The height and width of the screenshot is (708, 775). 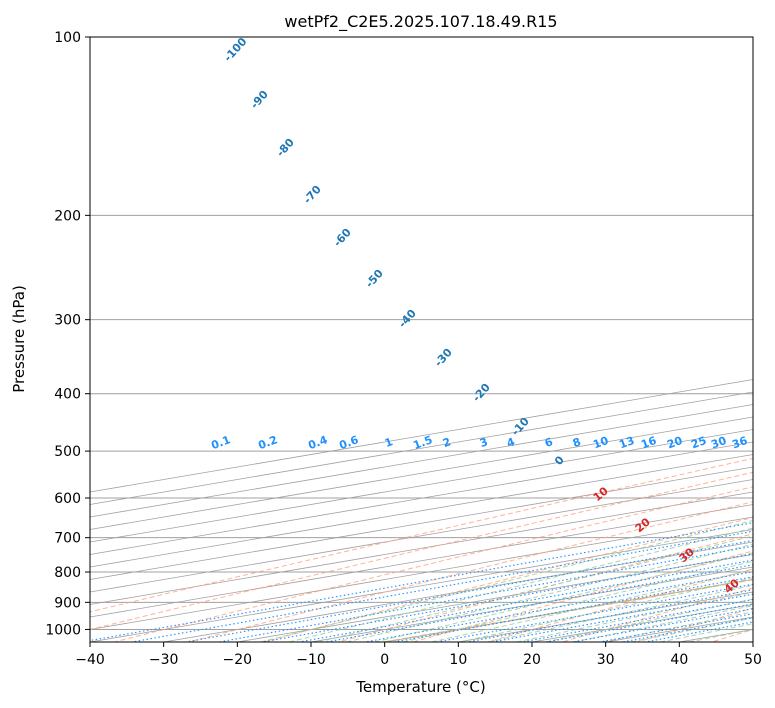 I want to click on dry-adiabat-label: -10, so click(x=520, y=427).